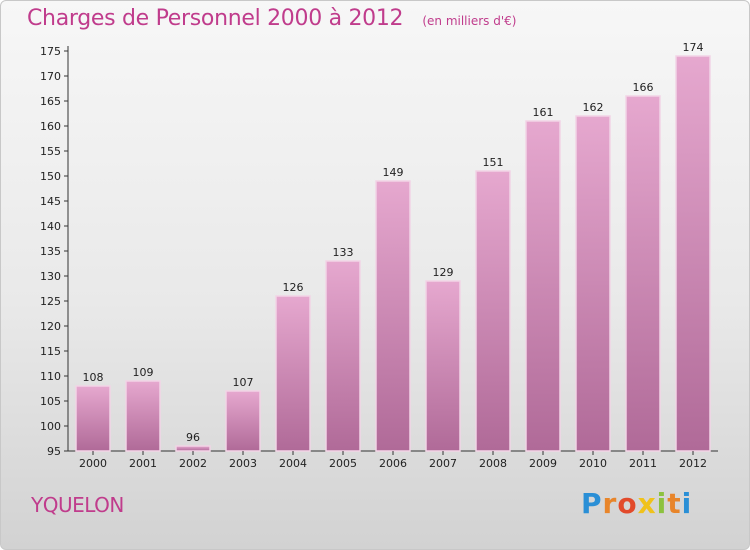 The height and width of the screenshot is (550, 750). Describe the element at coordinates (50, 376) in the screenshot. I see `y-tick-label: 110` at that location.